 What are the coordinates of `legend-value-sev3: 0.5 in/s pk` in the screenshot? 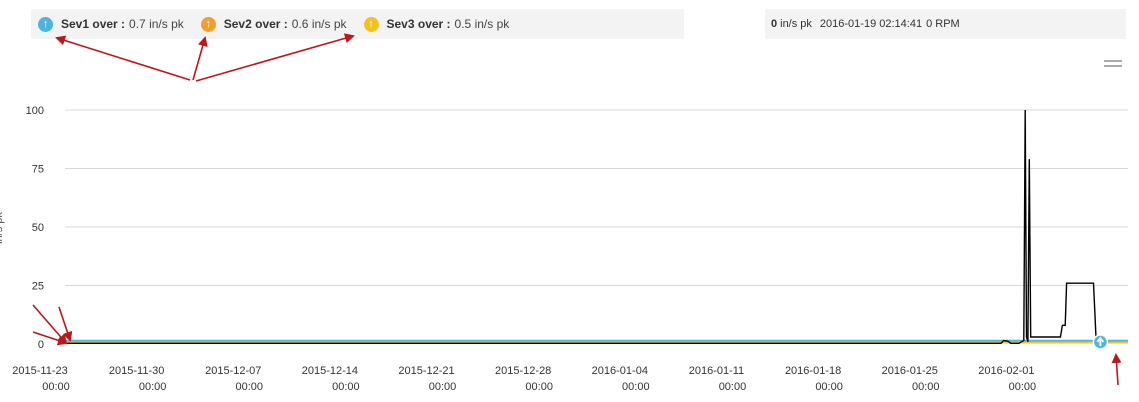 It's located at (482, 24).